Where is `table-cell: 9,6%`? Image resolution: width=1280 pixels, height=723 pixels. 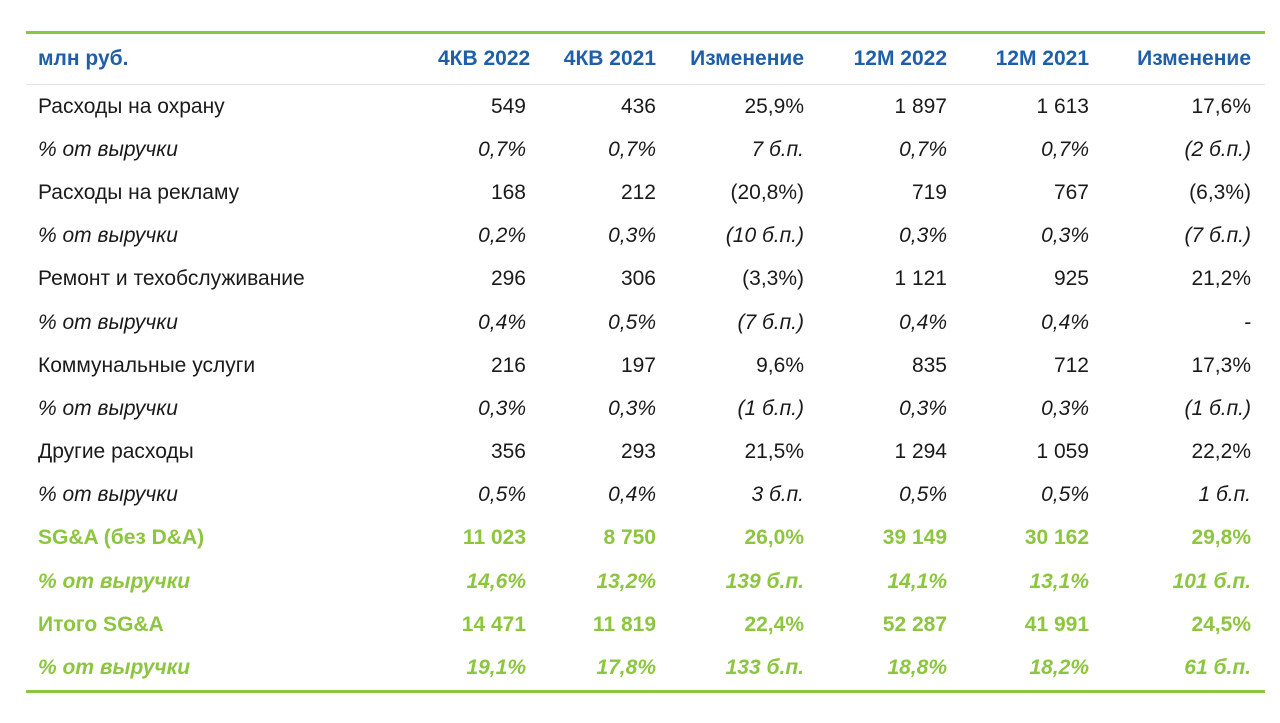
table-cell: 9,6% is located at coordinates (780, 365).